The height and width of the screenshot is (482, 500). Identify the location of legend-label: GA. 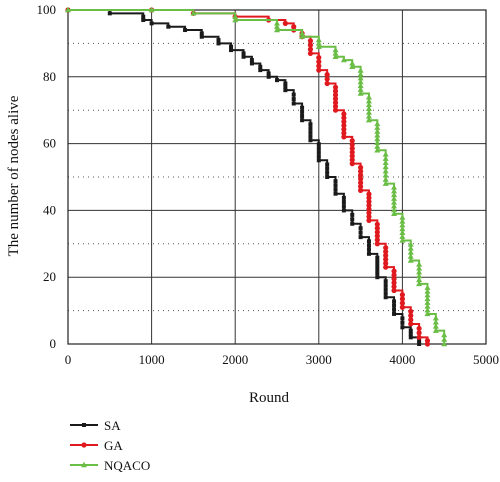
(113, 445).